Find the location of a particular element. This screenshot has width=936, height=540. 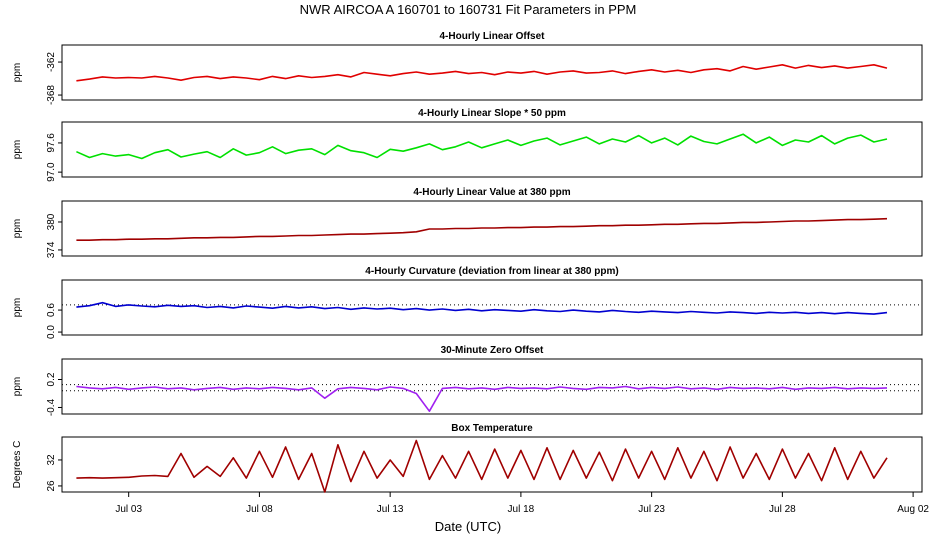

y-tick-label: 0.0 is located at coordinates (51, 332).